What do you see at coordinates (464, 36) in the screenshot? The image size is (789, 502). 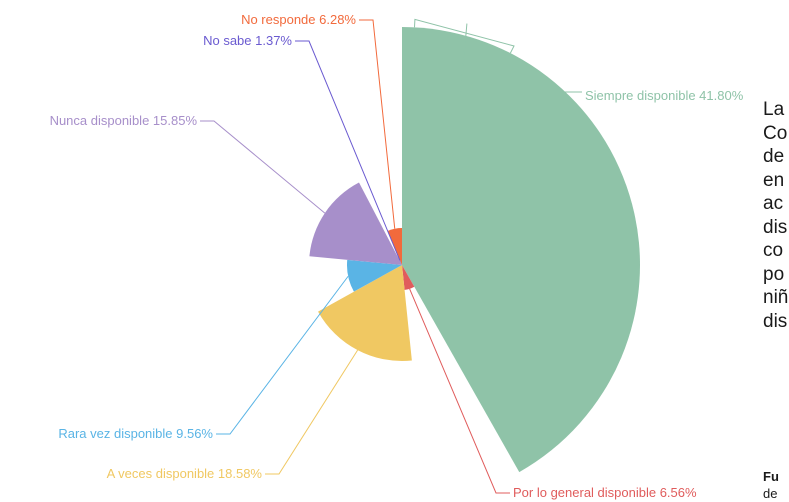 I see `leader-siempre-disponible` at bounding box center [464, 36].